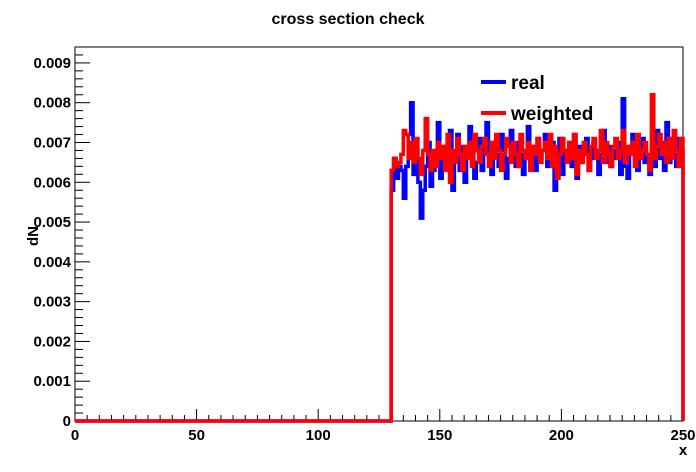  I want to click on x-tick-label: 0, so click(75, 435).